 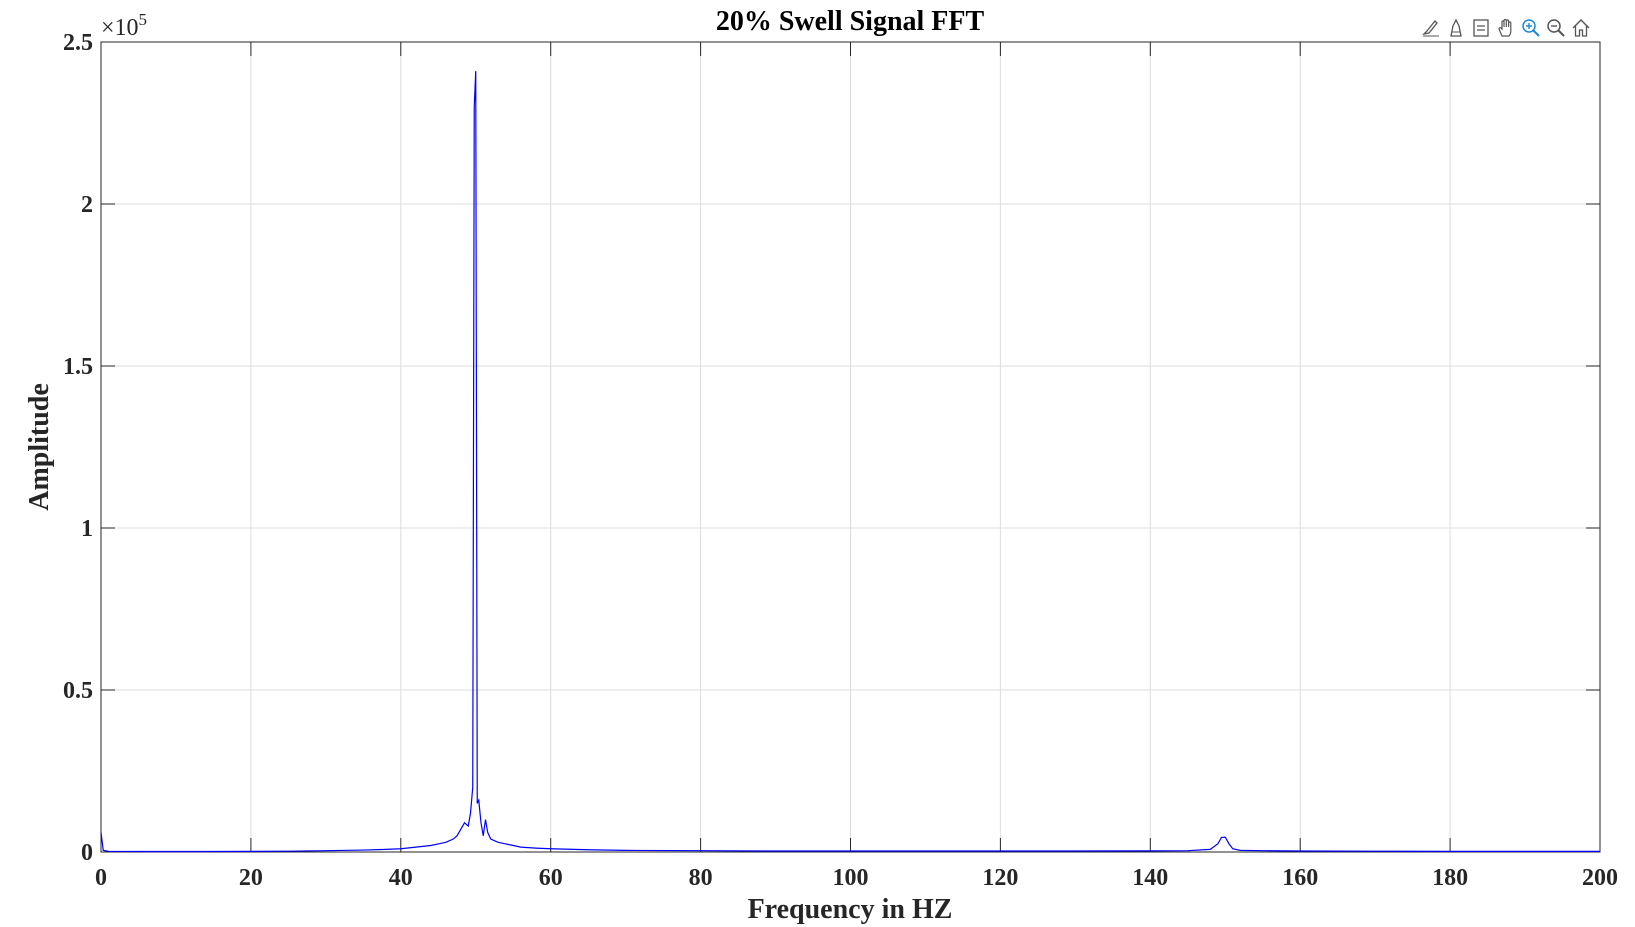 I want to click on x-tick-label: 120, so click(x=1000, y=878).